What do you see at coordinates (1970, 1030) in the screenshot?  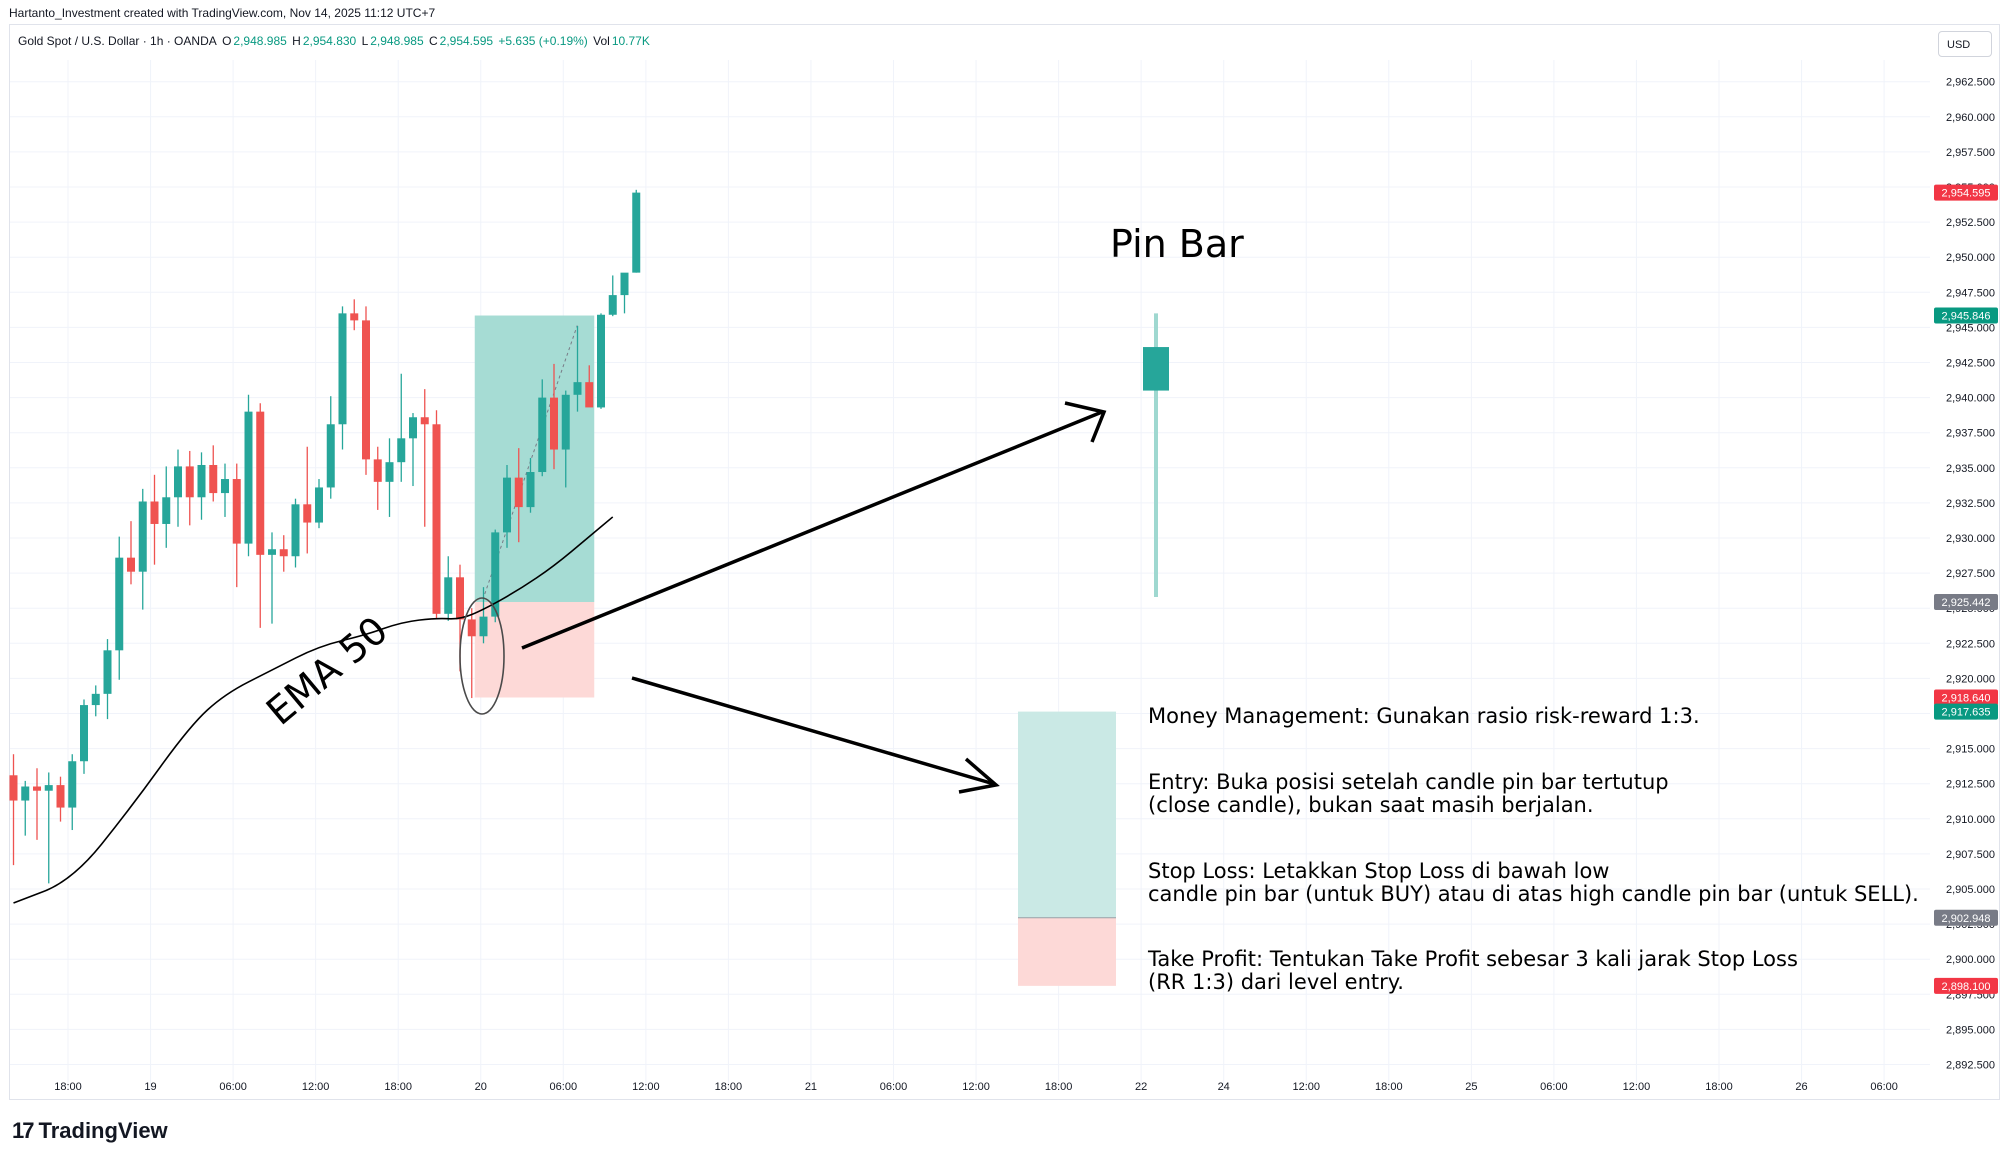 I see `y-tick-label: 2,895.000` at bounding box center [1970, 1030].